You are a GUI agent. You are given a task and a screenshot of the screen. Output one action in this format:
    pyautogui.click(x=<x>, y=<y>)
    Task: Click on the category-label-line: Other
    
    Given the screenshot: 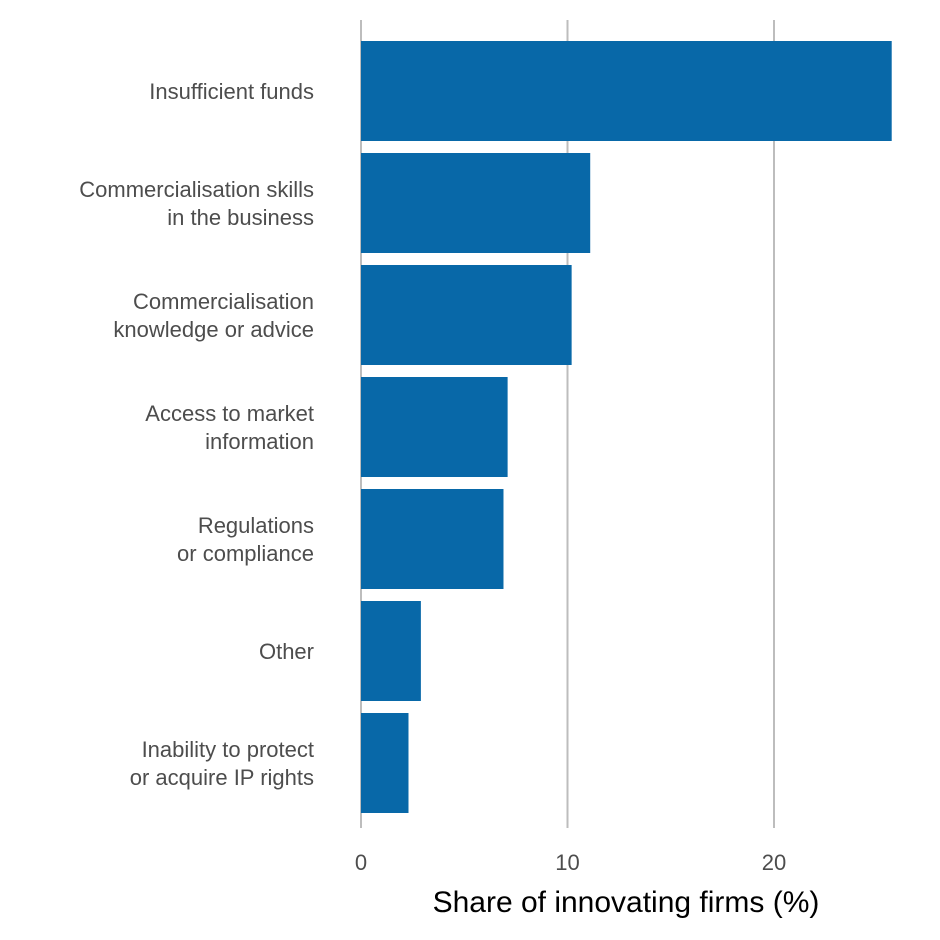 What is the action you would take?
    pyautogui.click(x=286, y=651)
    